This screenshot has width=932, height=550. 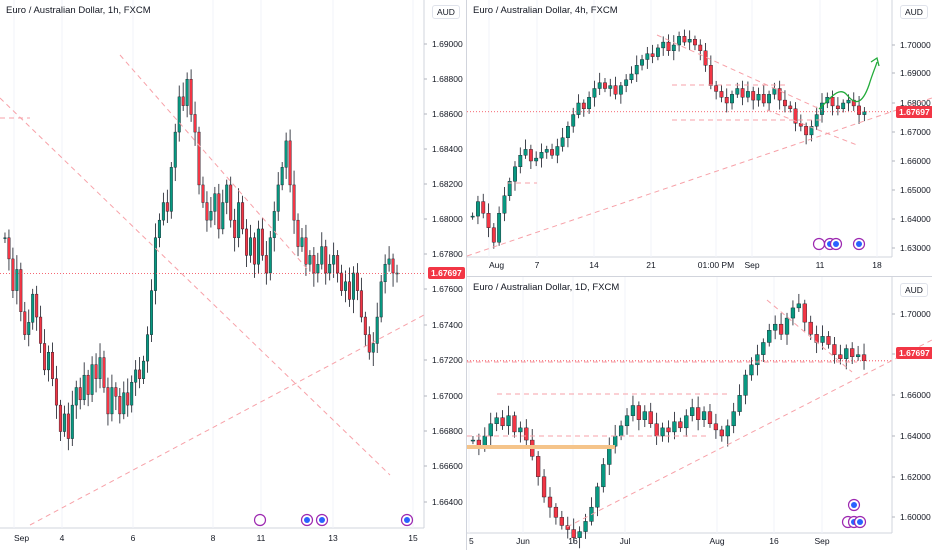 What do you see at coordinates (78, 10) in the screenshot?
I see `chart-title-1h: Euro / Australian Dollar, 1h, FXCM` at bounding box center [78, 10].